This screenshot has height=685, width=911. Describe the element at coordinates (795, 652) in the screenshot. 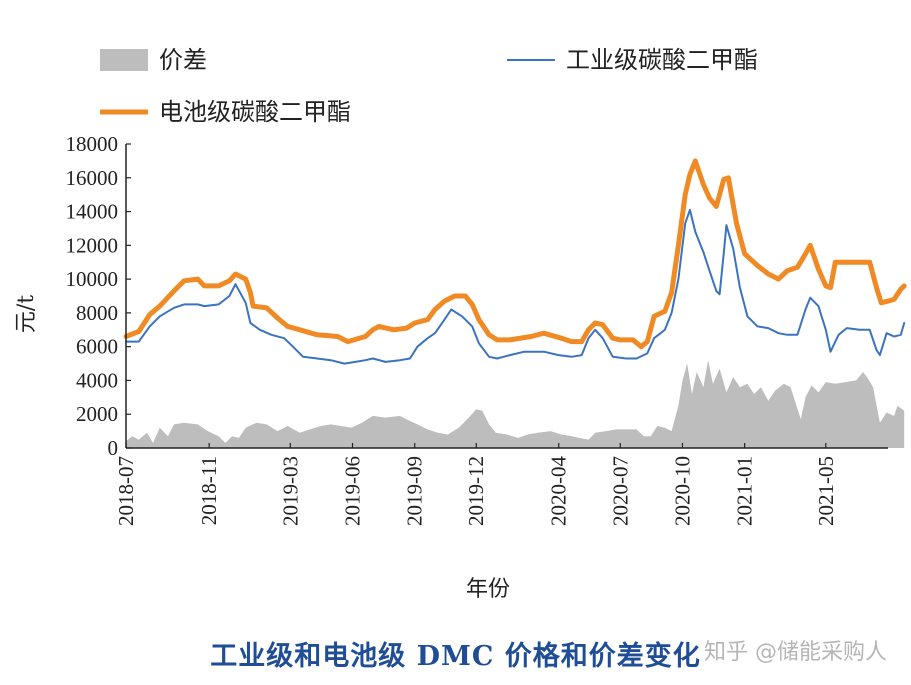

I see `watermark: 知乎 @储能采购人` at that location.